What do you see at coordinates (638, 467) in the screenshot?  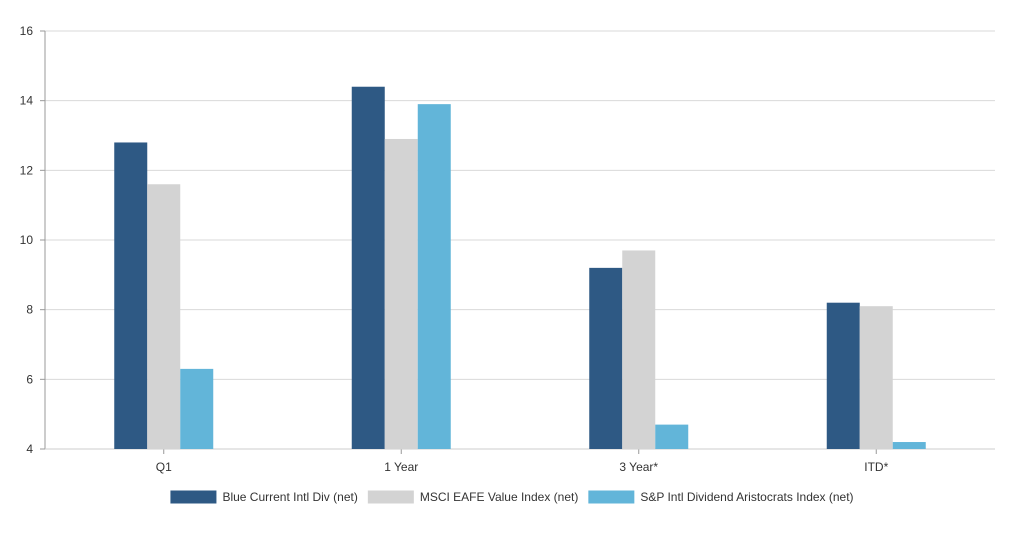 I see `x-tick-label: 3 Year*` at bounding box center [638, 467].